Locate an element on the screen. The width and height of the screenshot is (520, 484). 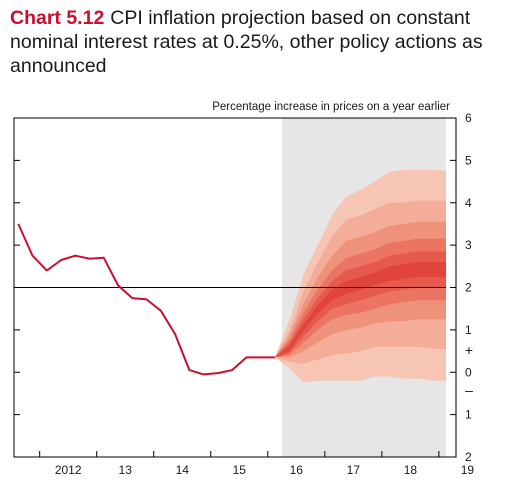
y-tick-label: 5 is located at coordinates (468, 160).